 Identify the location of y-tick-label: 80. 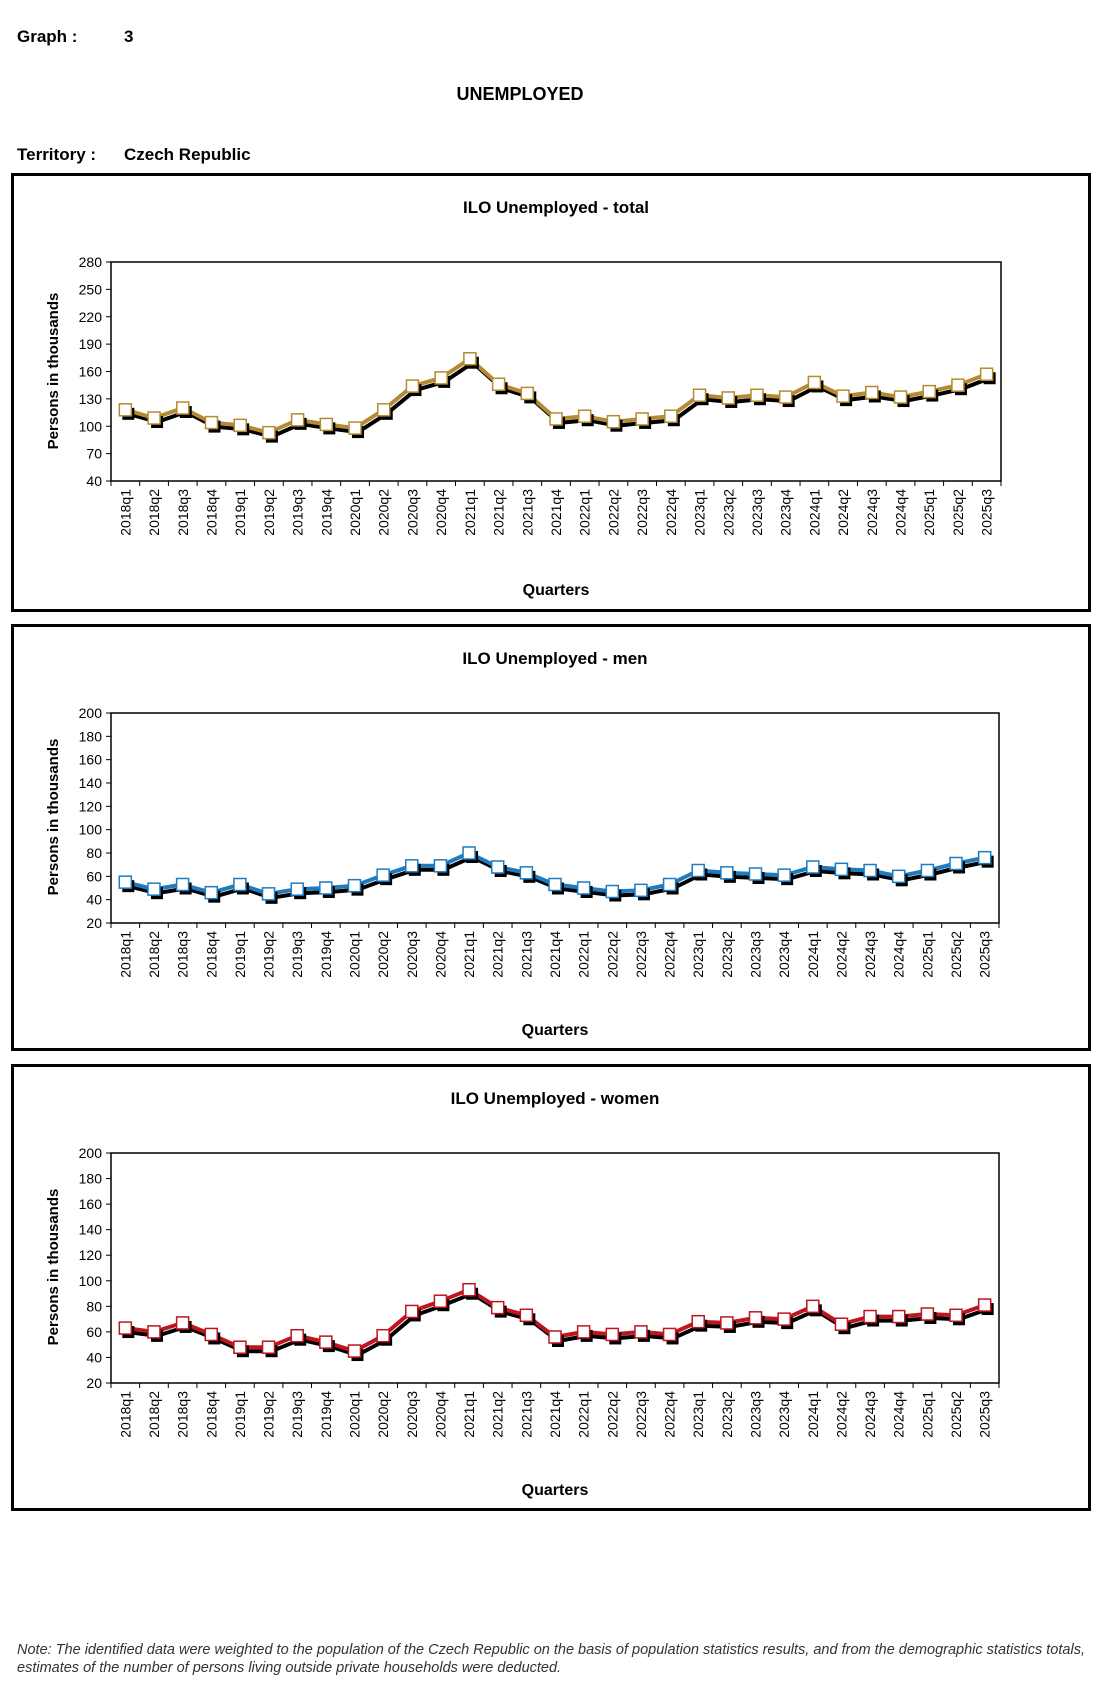
(94, 853).